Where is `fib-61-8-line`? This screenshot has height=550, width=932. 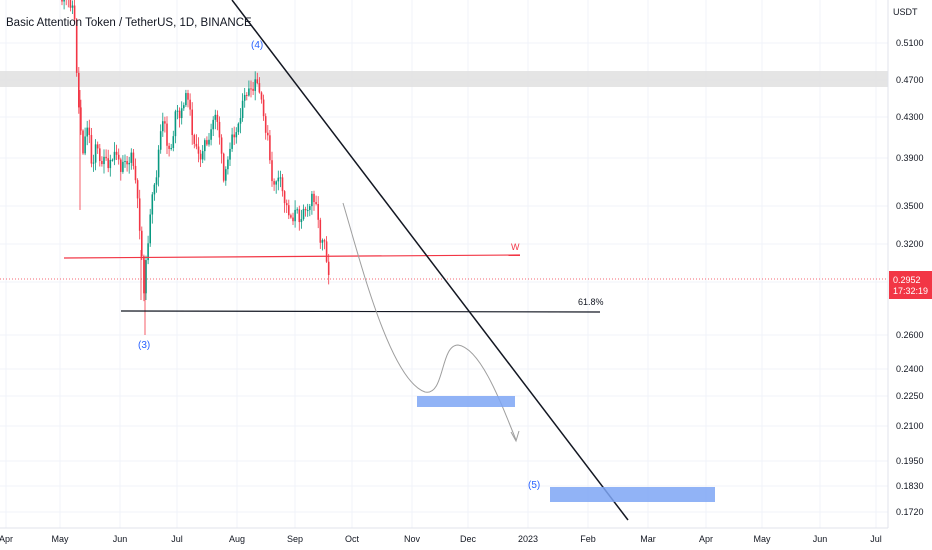
fib-61-8-line is located at coordinates (360, 311).